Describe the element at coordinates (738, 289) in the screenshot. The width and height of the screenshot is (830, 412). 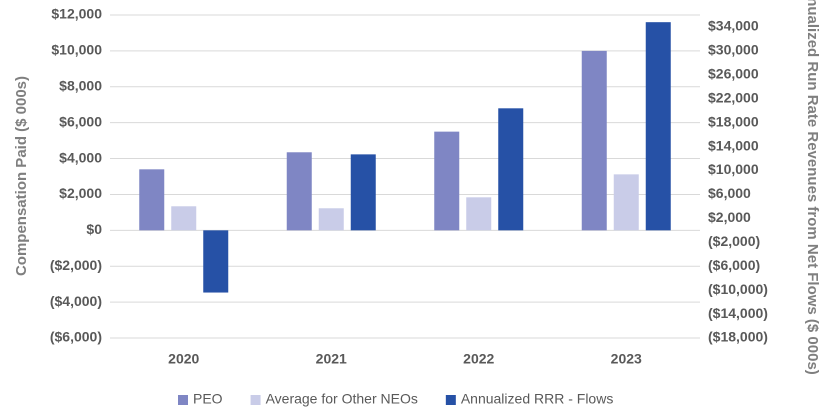
I see `y2-tick-label: ($10,000)` at that location.